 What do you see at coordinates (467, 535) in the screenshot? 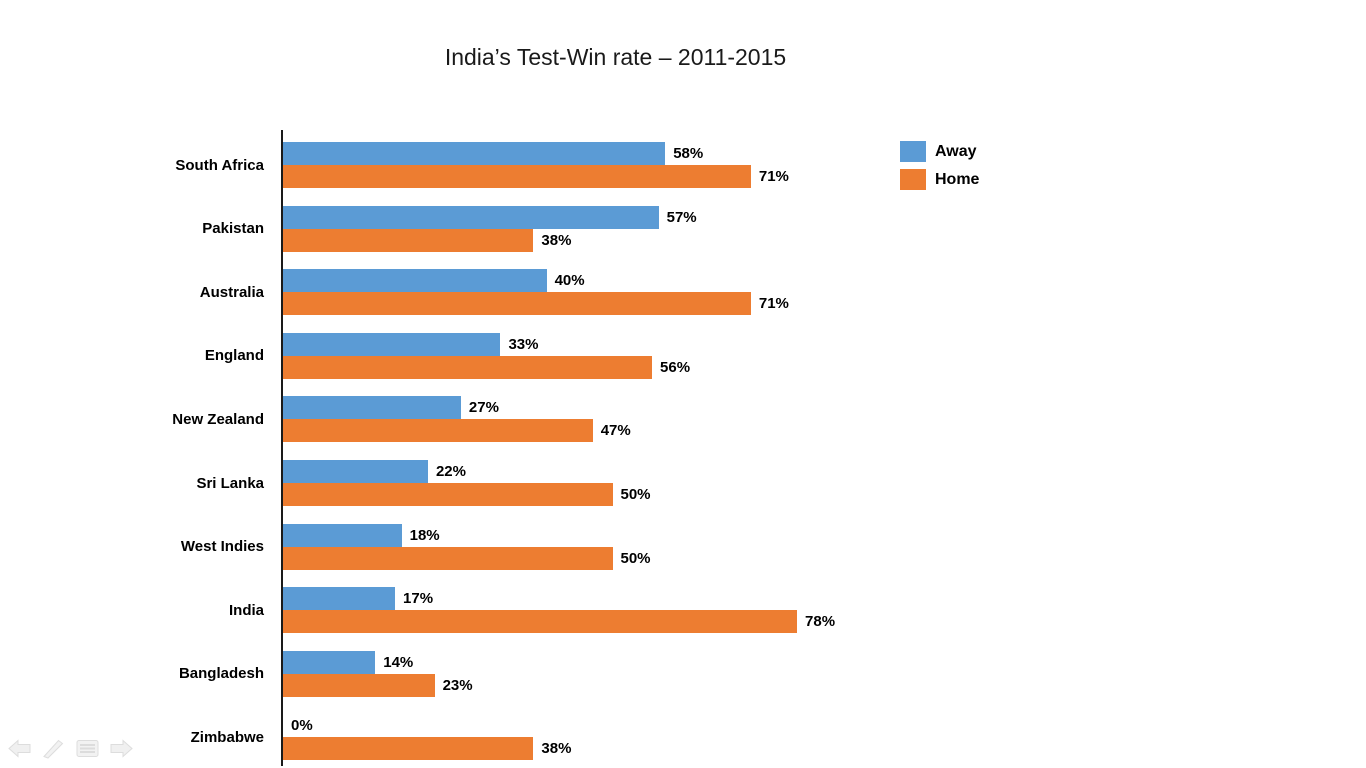
I see `bar-line-away: 18%` at bounding box center [467, 535].